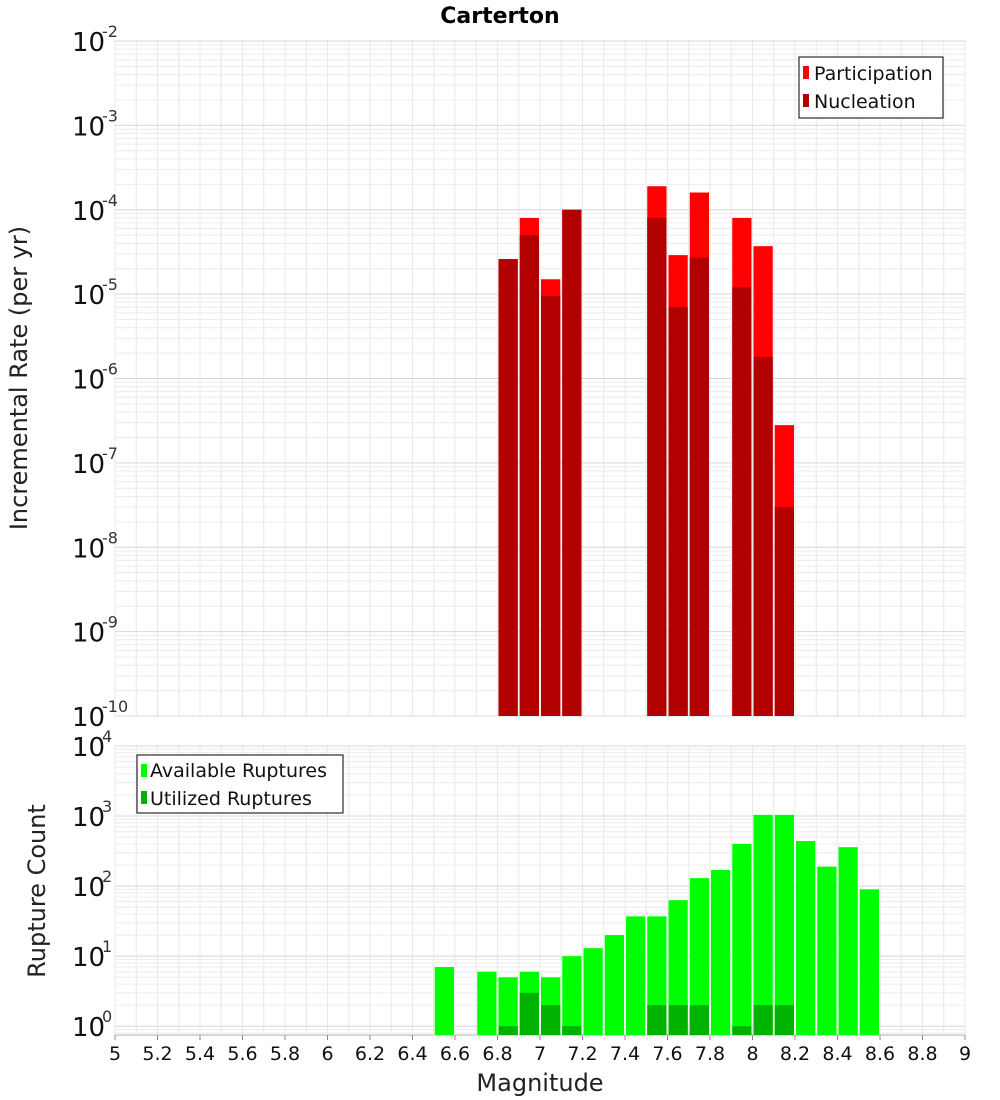  Describe the element at coordinates (19, 378) in the screenshot. I see `top-y-axis-label: Incremental Rate (per yr)` at that location.